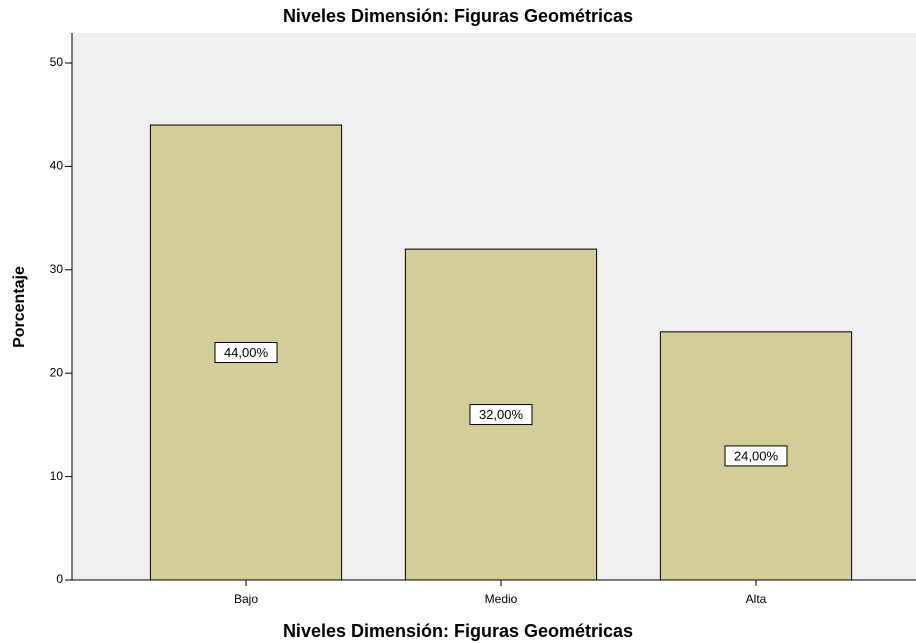  What do you see at coordinates (246, 599) in the screenshot?
I see `x-tick-label: Bajo` at bounding box center [246, 599].